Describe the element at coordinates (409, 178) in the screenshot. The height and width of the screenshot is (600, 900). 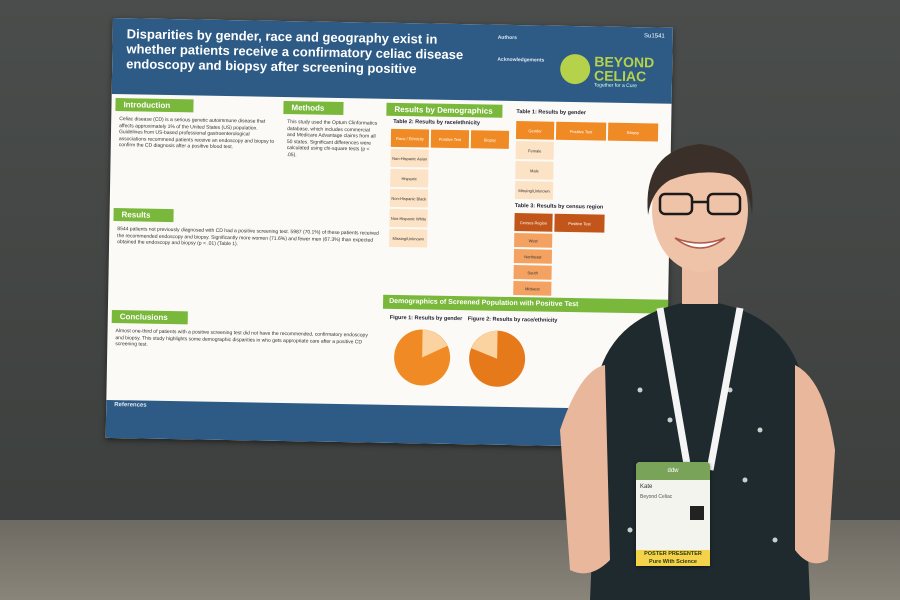
I see `table2-row-label: Hispanic` at that location.